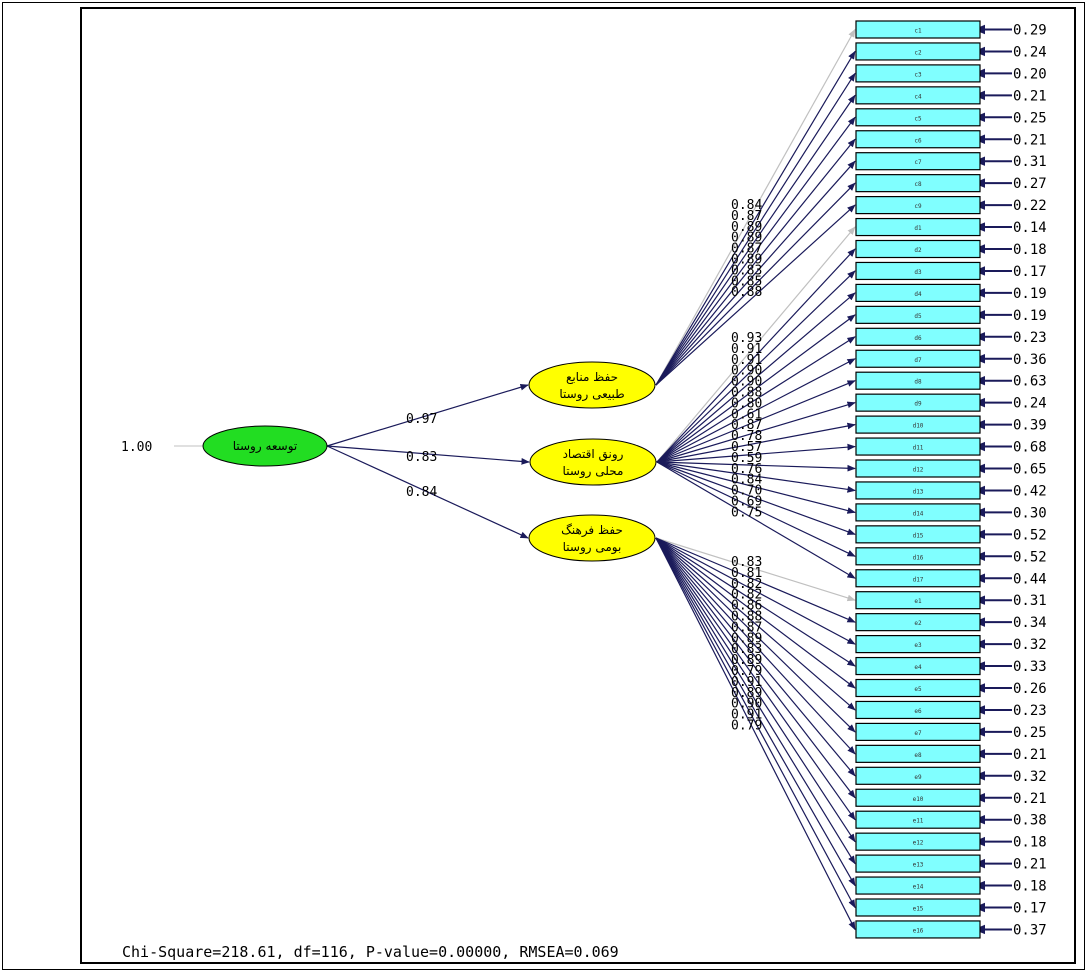 Image resolution: width=1090 pixels, height=973 pixels. I want to click on indicator-label-c8: c8, so click(918, 184).